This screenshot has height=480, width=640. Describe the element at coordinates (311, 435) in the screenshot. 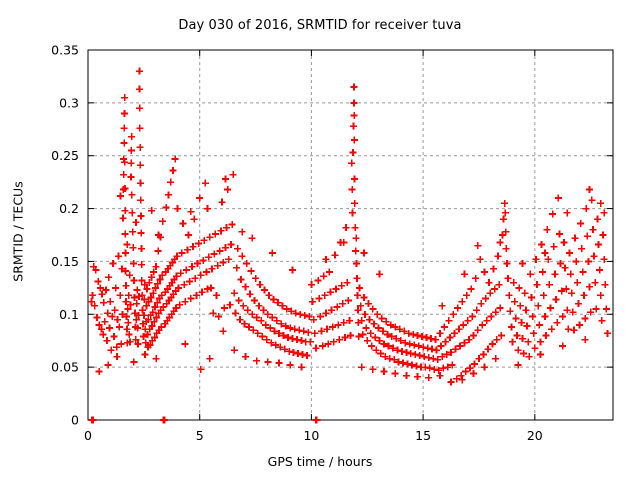

I see `x-tick-label: 10` at that location.